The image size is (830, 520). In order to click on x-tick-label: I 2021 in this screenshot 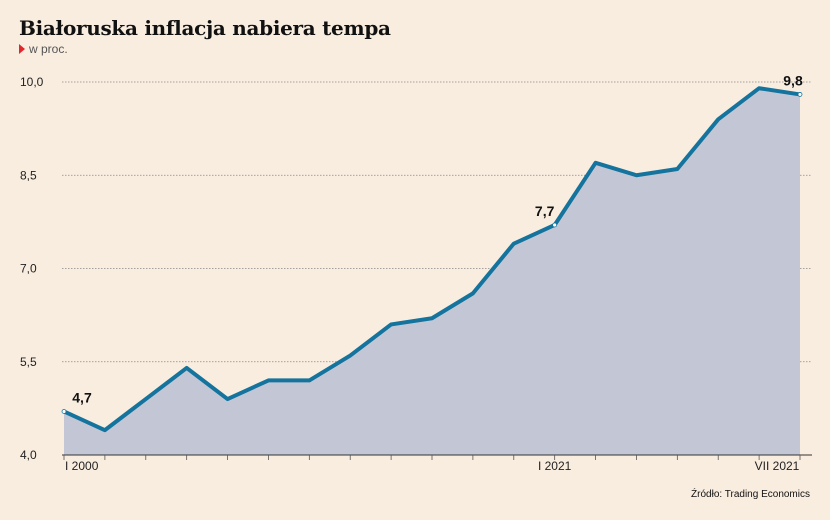, I will do `click(555, 466)`.